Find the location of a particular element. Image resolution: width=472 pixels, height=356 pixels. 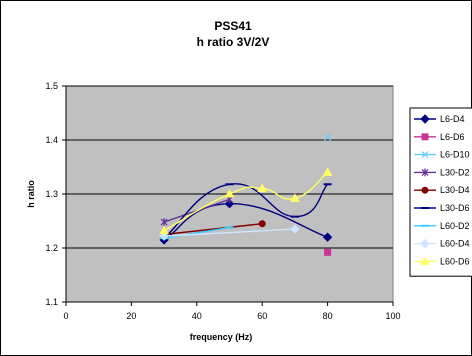

legend-label: L6-D4 is located at coordinates (452, 119).